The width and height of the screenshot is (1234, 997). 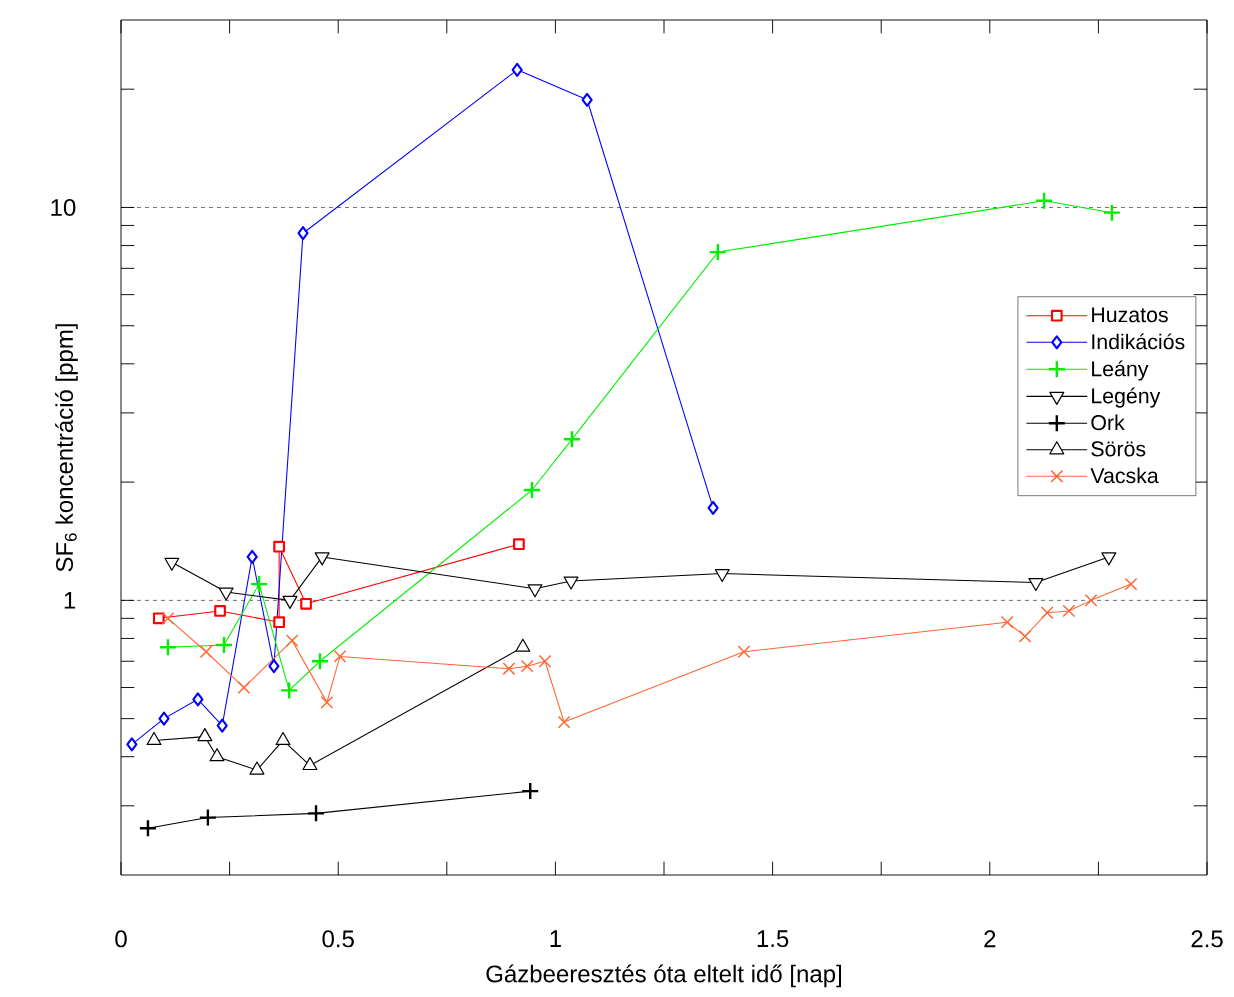 What do you see at coordinates (338, 939) in the screenshot?
I see `x-tick-label: 0.5` at bounding box center [338, 939].